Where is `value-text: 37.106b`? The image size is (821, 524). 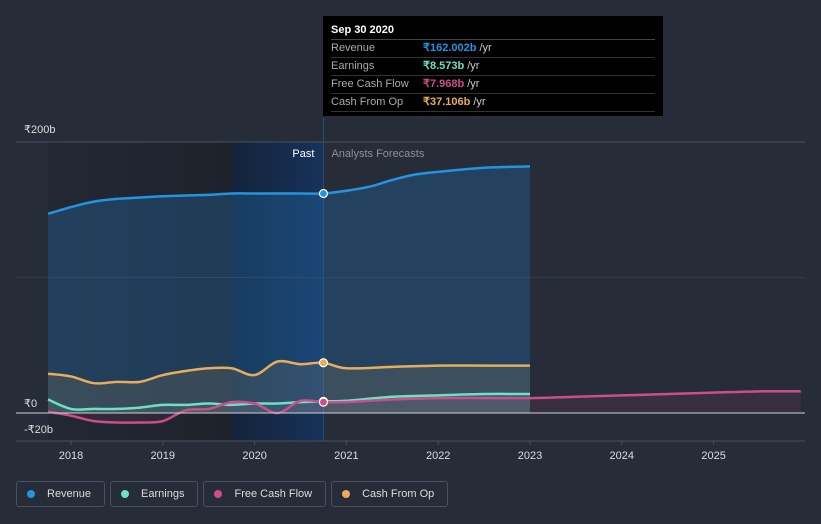 value-text: 37.106b is located at coordinates (450, 102).